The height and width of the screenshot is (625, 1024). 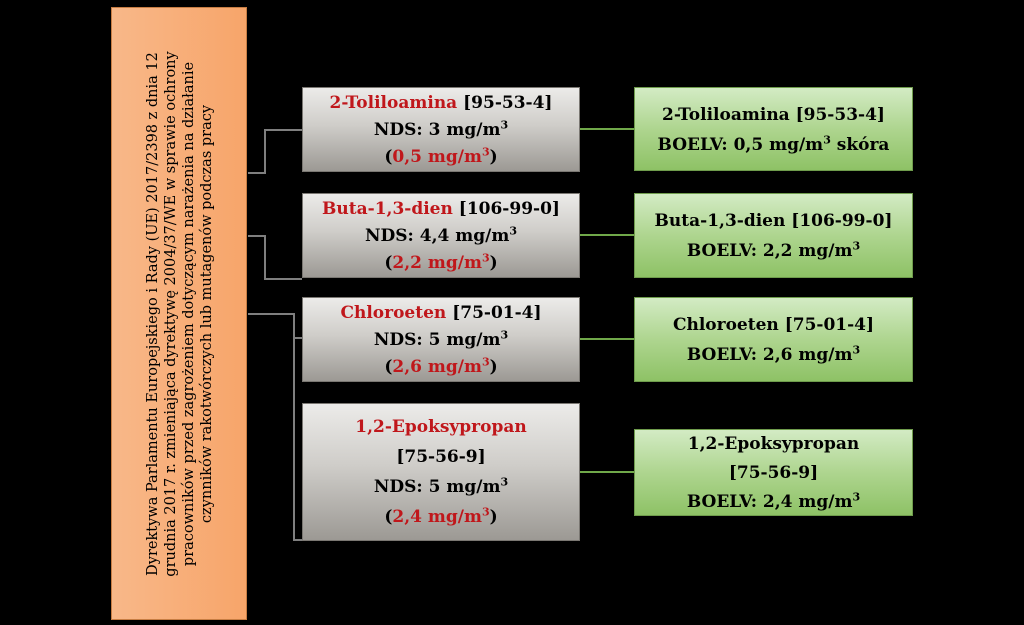 What do you see at coordinates (275, 257) in the screenshot?
I see `connector-source-butadien` at bounding box center [275, 257].